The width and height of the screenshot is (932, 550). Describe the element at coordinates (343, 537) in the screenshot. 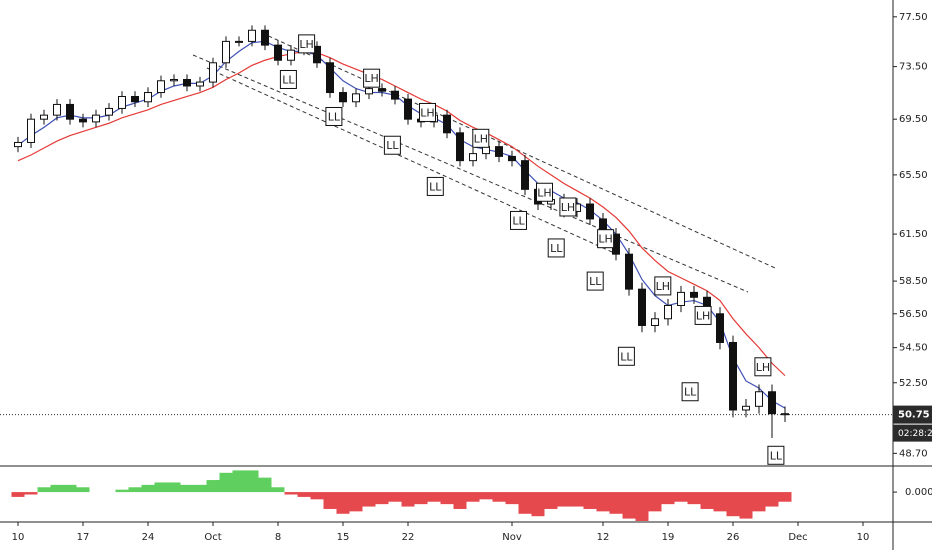

I see `x-tick-label: 15` at that location.